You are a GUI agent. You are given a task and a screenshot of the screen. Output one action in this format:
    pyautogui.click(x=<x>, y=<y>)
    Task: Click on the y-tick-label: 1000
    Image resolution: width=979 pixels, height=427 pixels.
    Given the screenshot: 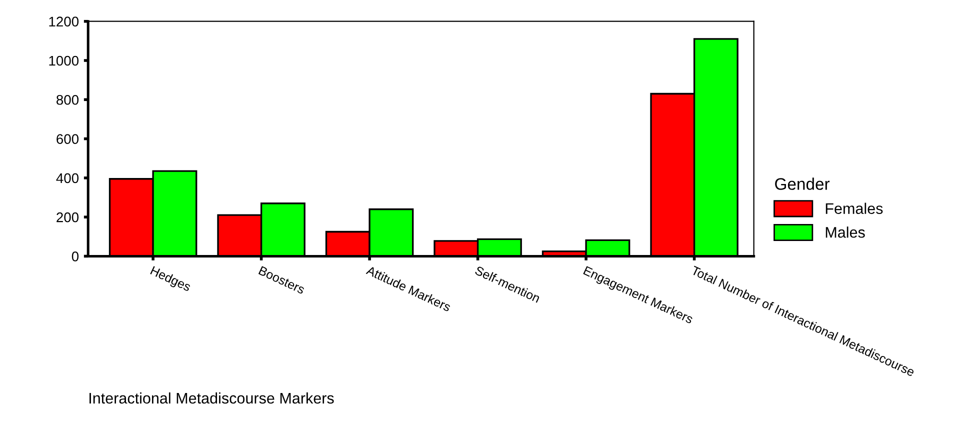 What is the action you would take?
    pyautogui.click(x=64, y=61)
    